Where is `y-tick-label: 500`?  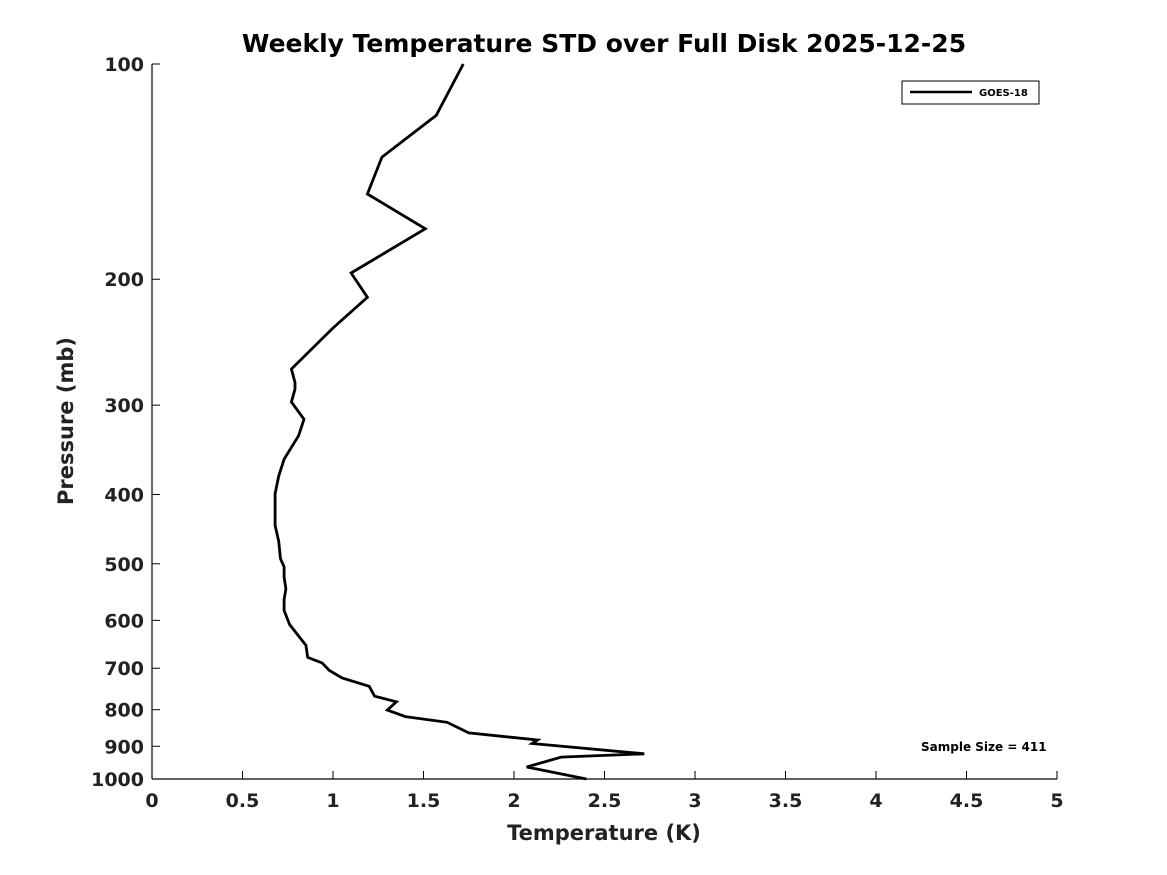 y-tick-label: 500 is located at coordinates (124, 565).